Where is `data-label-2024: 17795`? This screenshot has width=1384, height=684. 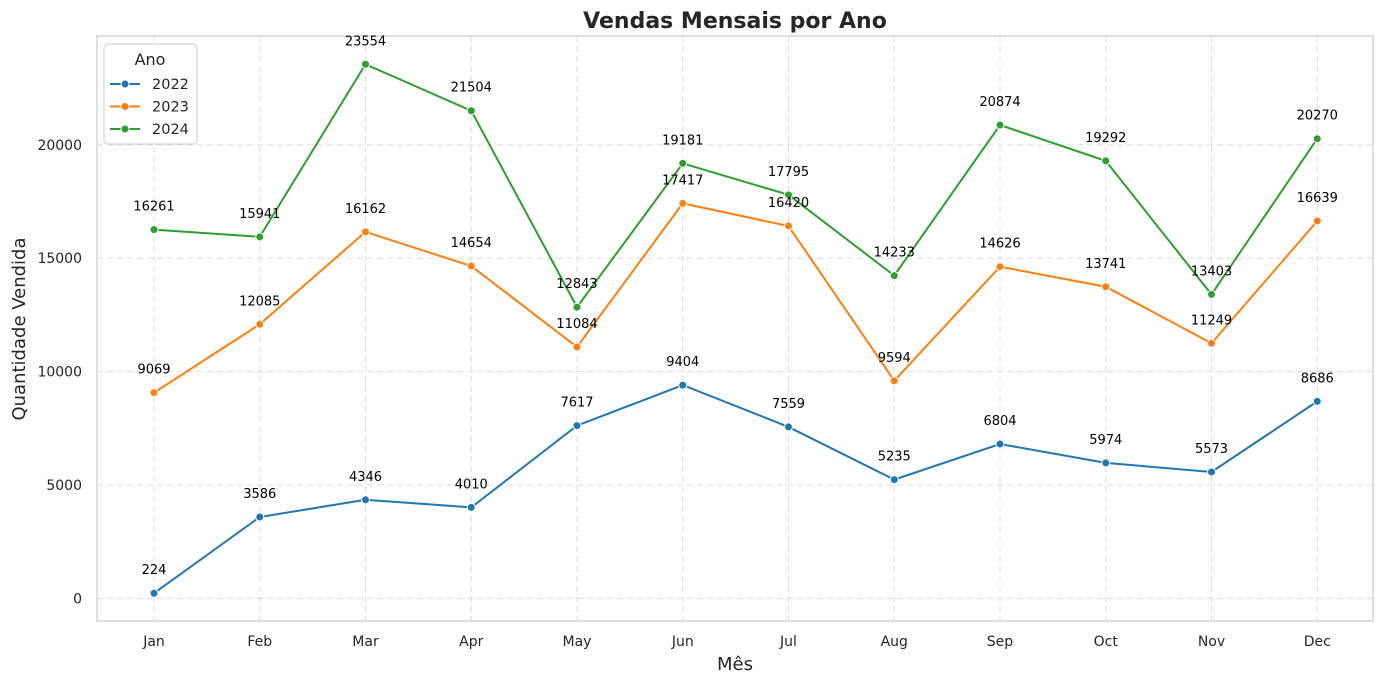
data-label-2024: 17795 is located at coordinates (788, 172).